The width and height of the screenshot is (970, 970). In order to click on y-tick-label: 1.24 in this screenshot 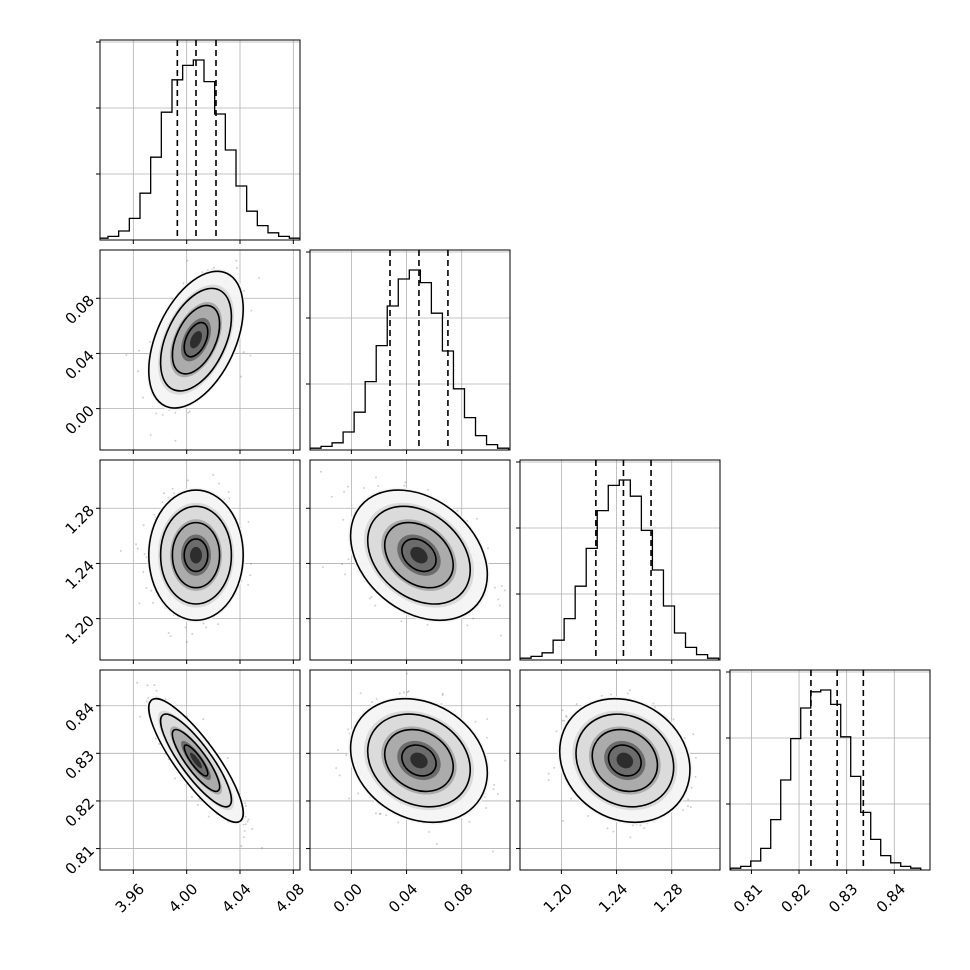, I will do `click(80, 575)`.